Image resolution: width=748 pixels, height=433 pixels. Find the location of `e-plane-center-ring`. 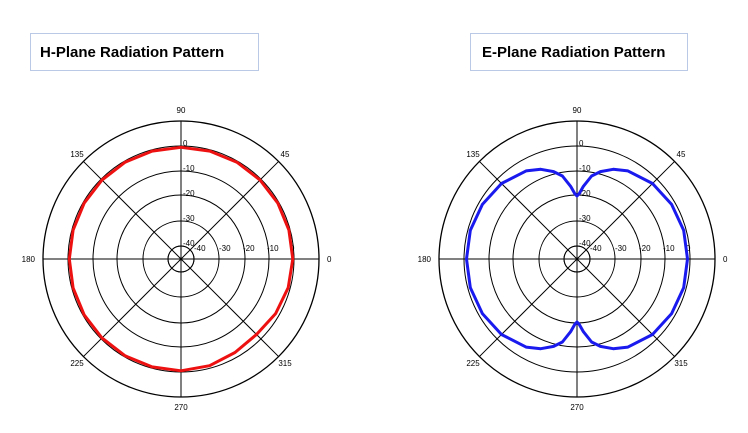

e-plane-center-ring is located at coordinates (577, 259).